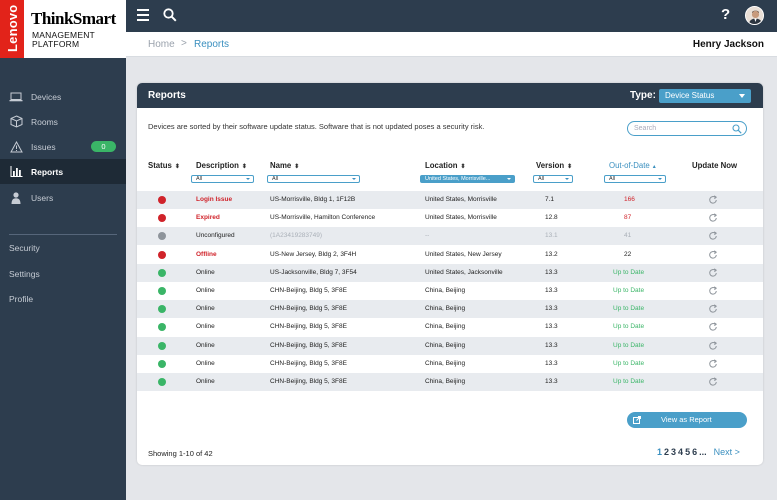 The width and height of the screenshot is (777, 500). Describe the element at coordinates (754, 15) in the screenshot. I see `avatar` at that location.